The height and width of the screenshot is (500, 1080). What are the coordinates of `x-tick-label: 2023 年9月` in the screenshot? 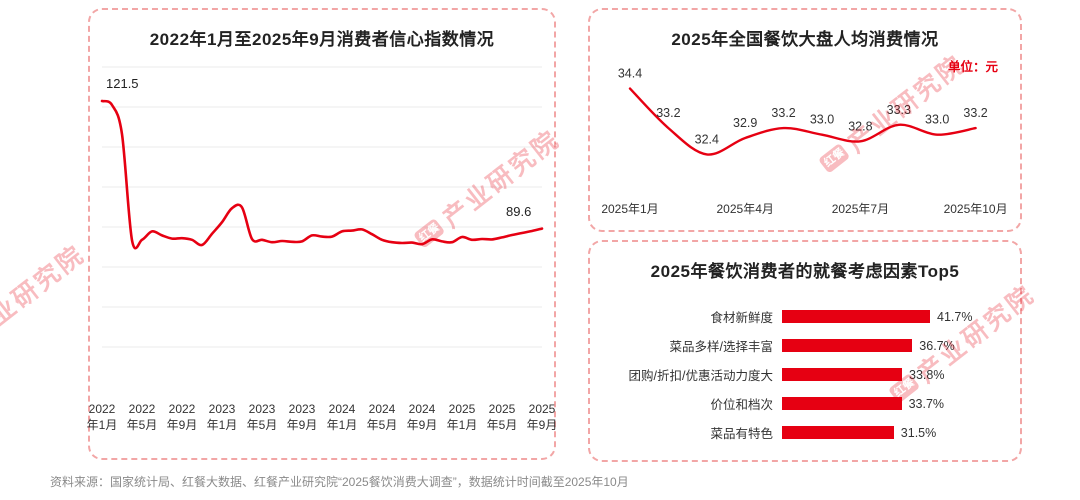 It's located at (302, 417).